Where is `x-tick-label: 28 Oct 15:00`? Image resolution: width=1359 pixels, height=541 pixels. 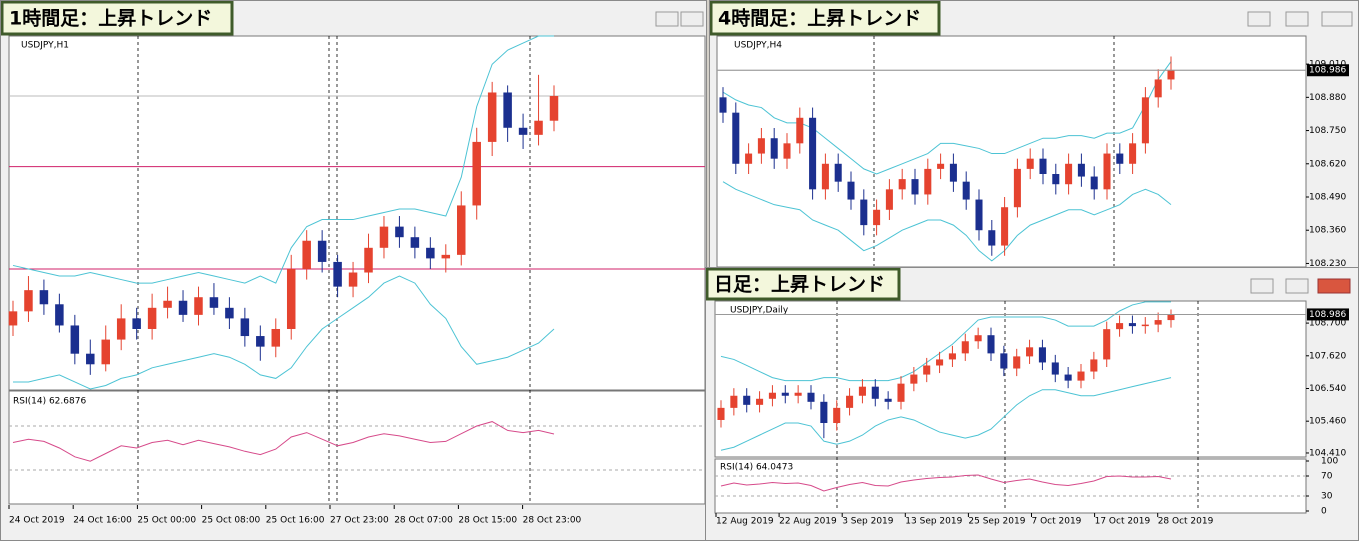
x-tick-label: 28 Oct 15:00 is located at coordinates (487, 521).